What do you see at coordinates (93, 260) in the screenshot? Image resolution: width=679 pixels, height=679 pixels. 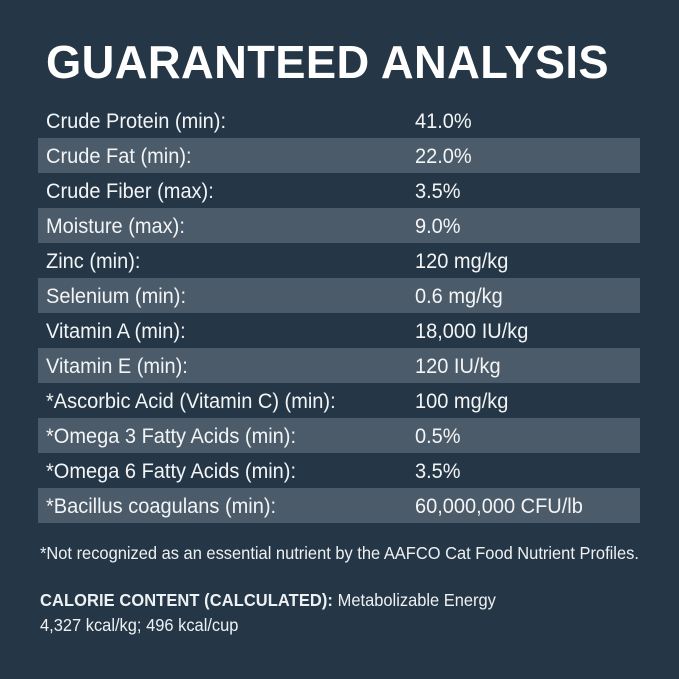 I see `nutrient-name: Zinc (min):` at bounding box center [93, 260].